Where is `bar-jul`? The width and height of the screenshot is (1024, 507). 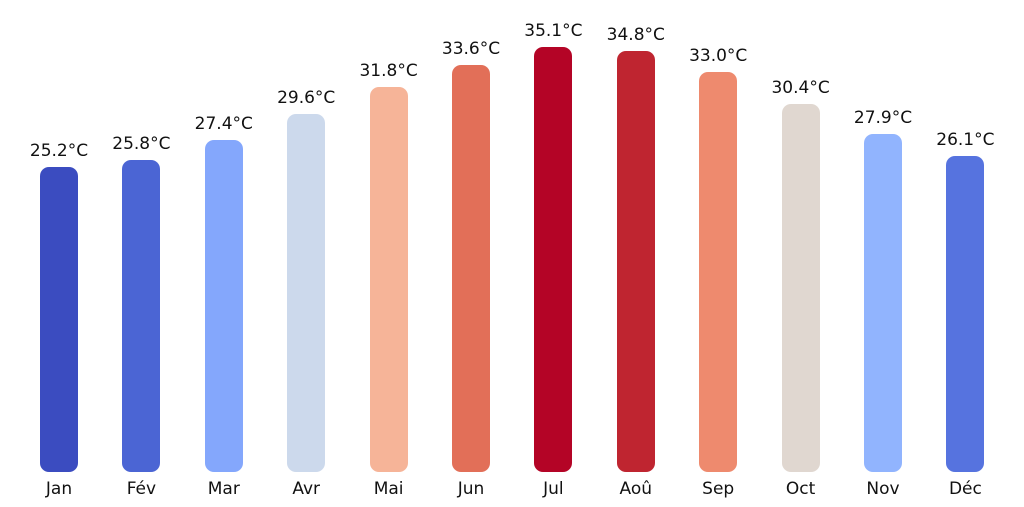
bar-jul is located at coordinates (553, 259).